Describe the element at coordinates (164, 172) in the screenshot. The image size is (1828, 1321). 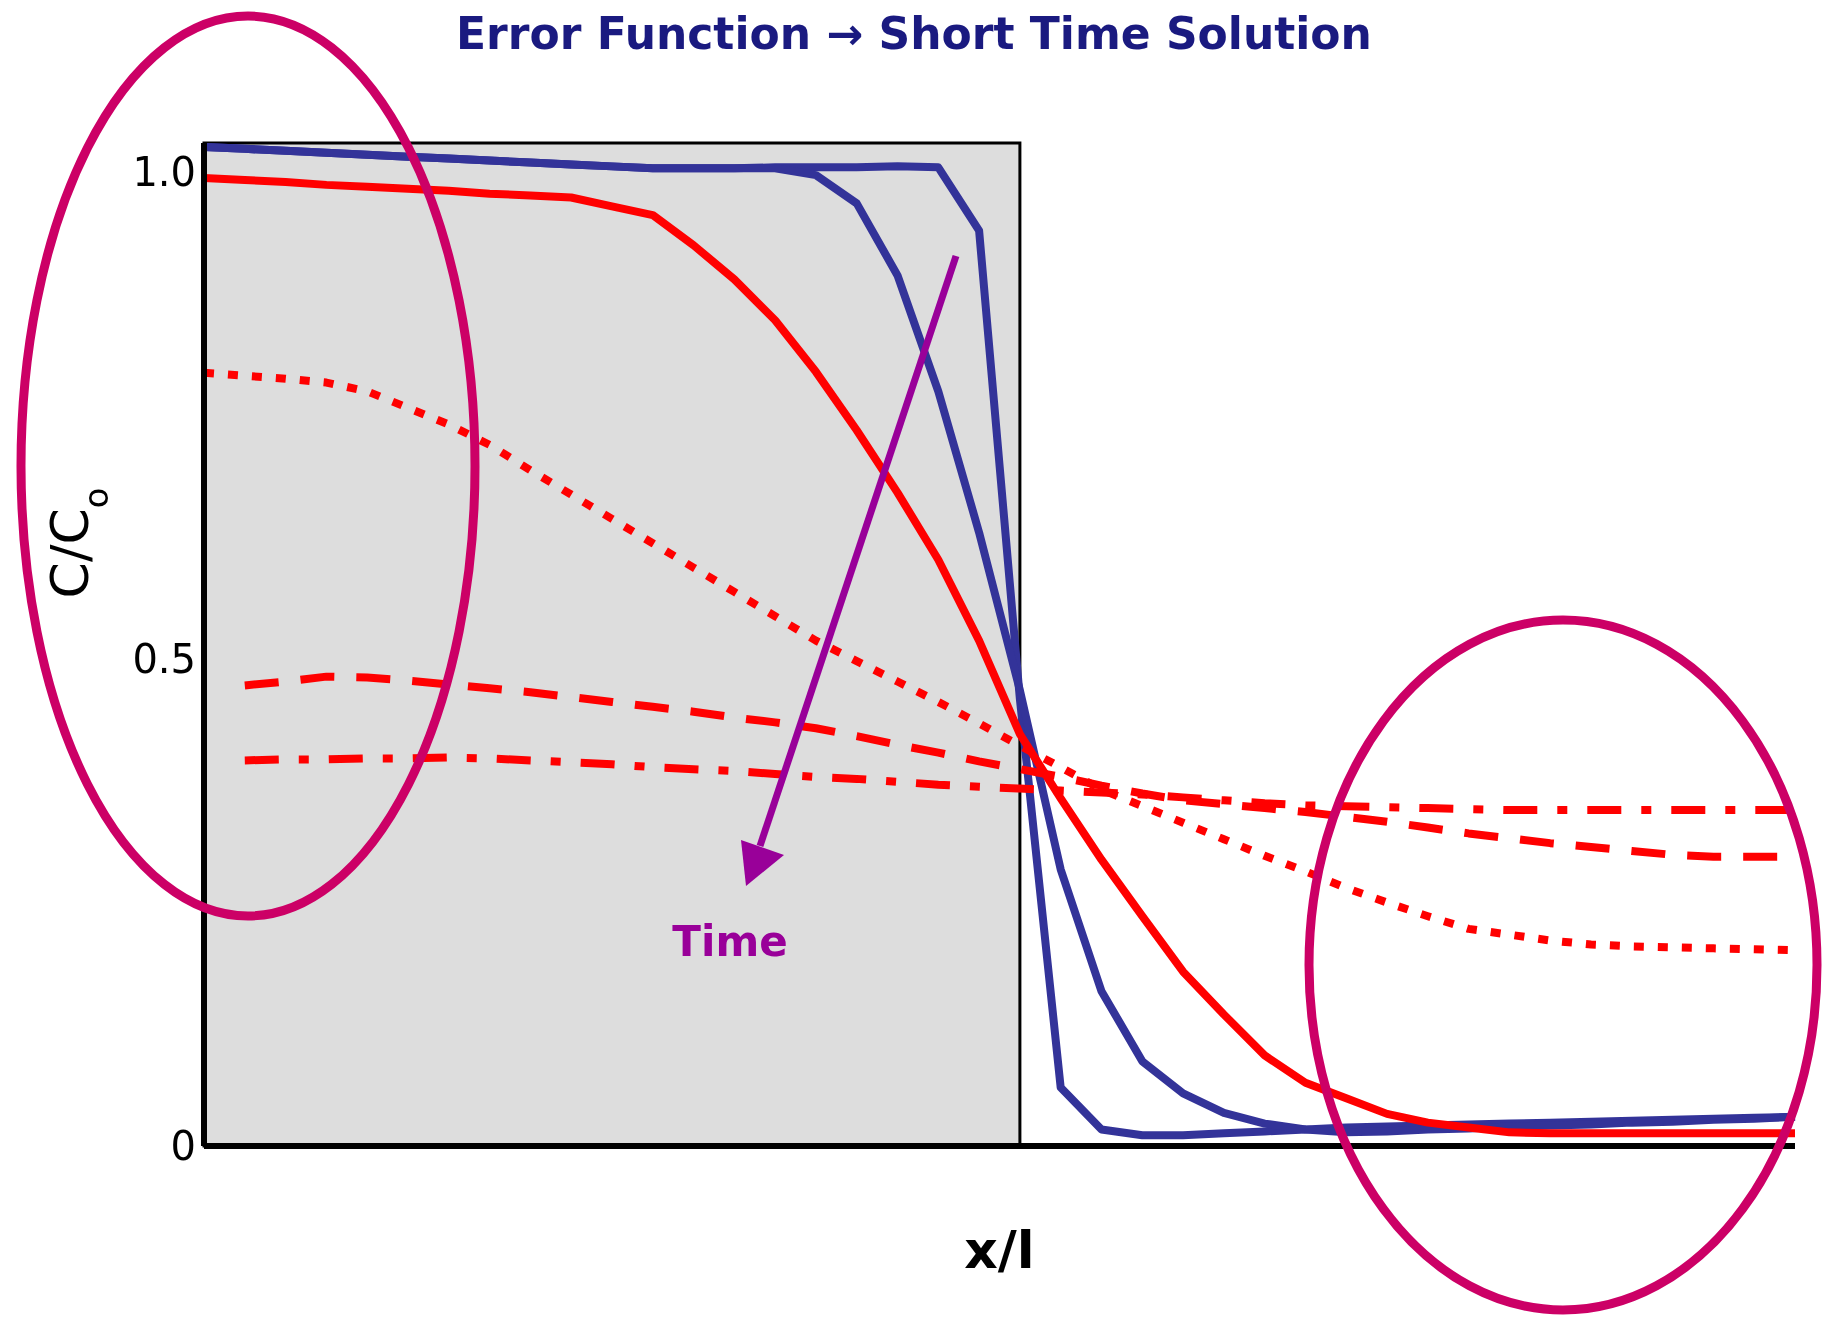
I see `y-tick-label: 1.0` at that location.